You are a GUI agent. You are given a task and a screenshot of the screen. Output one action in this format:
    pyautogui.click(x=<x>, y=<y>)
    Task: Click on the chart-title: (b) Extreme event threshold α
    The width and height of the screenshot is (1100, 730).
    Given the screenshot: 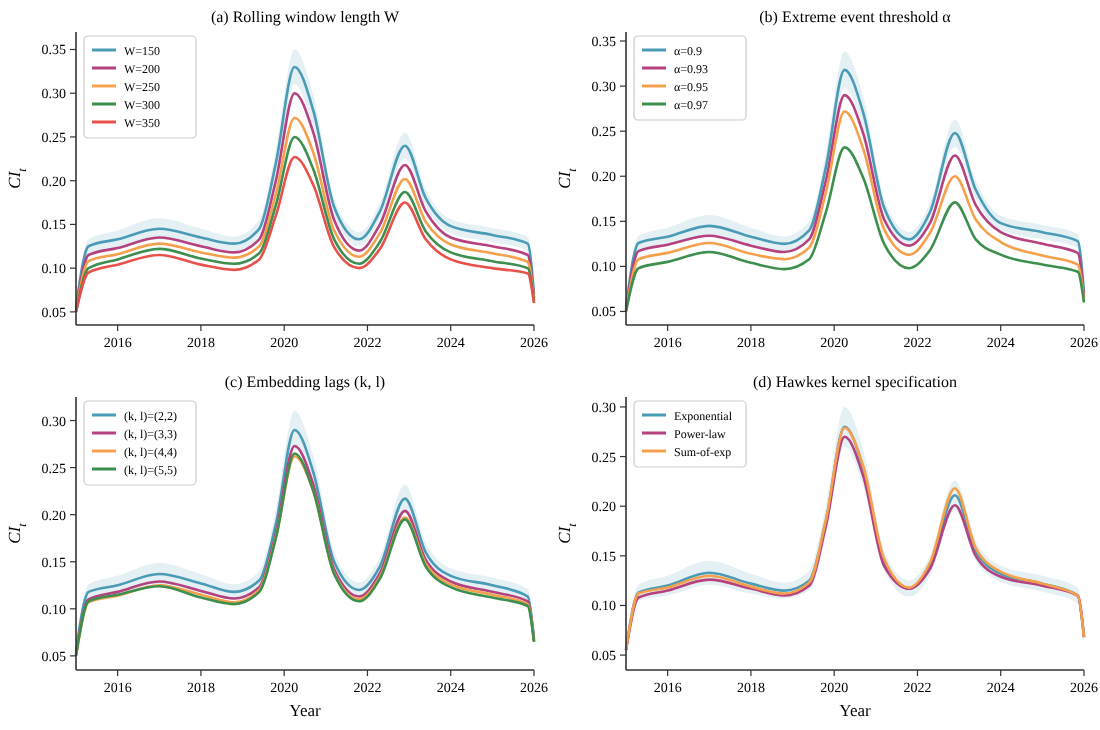 What is the action you would take?
    pyautogui.click(x=856, y=17)
    